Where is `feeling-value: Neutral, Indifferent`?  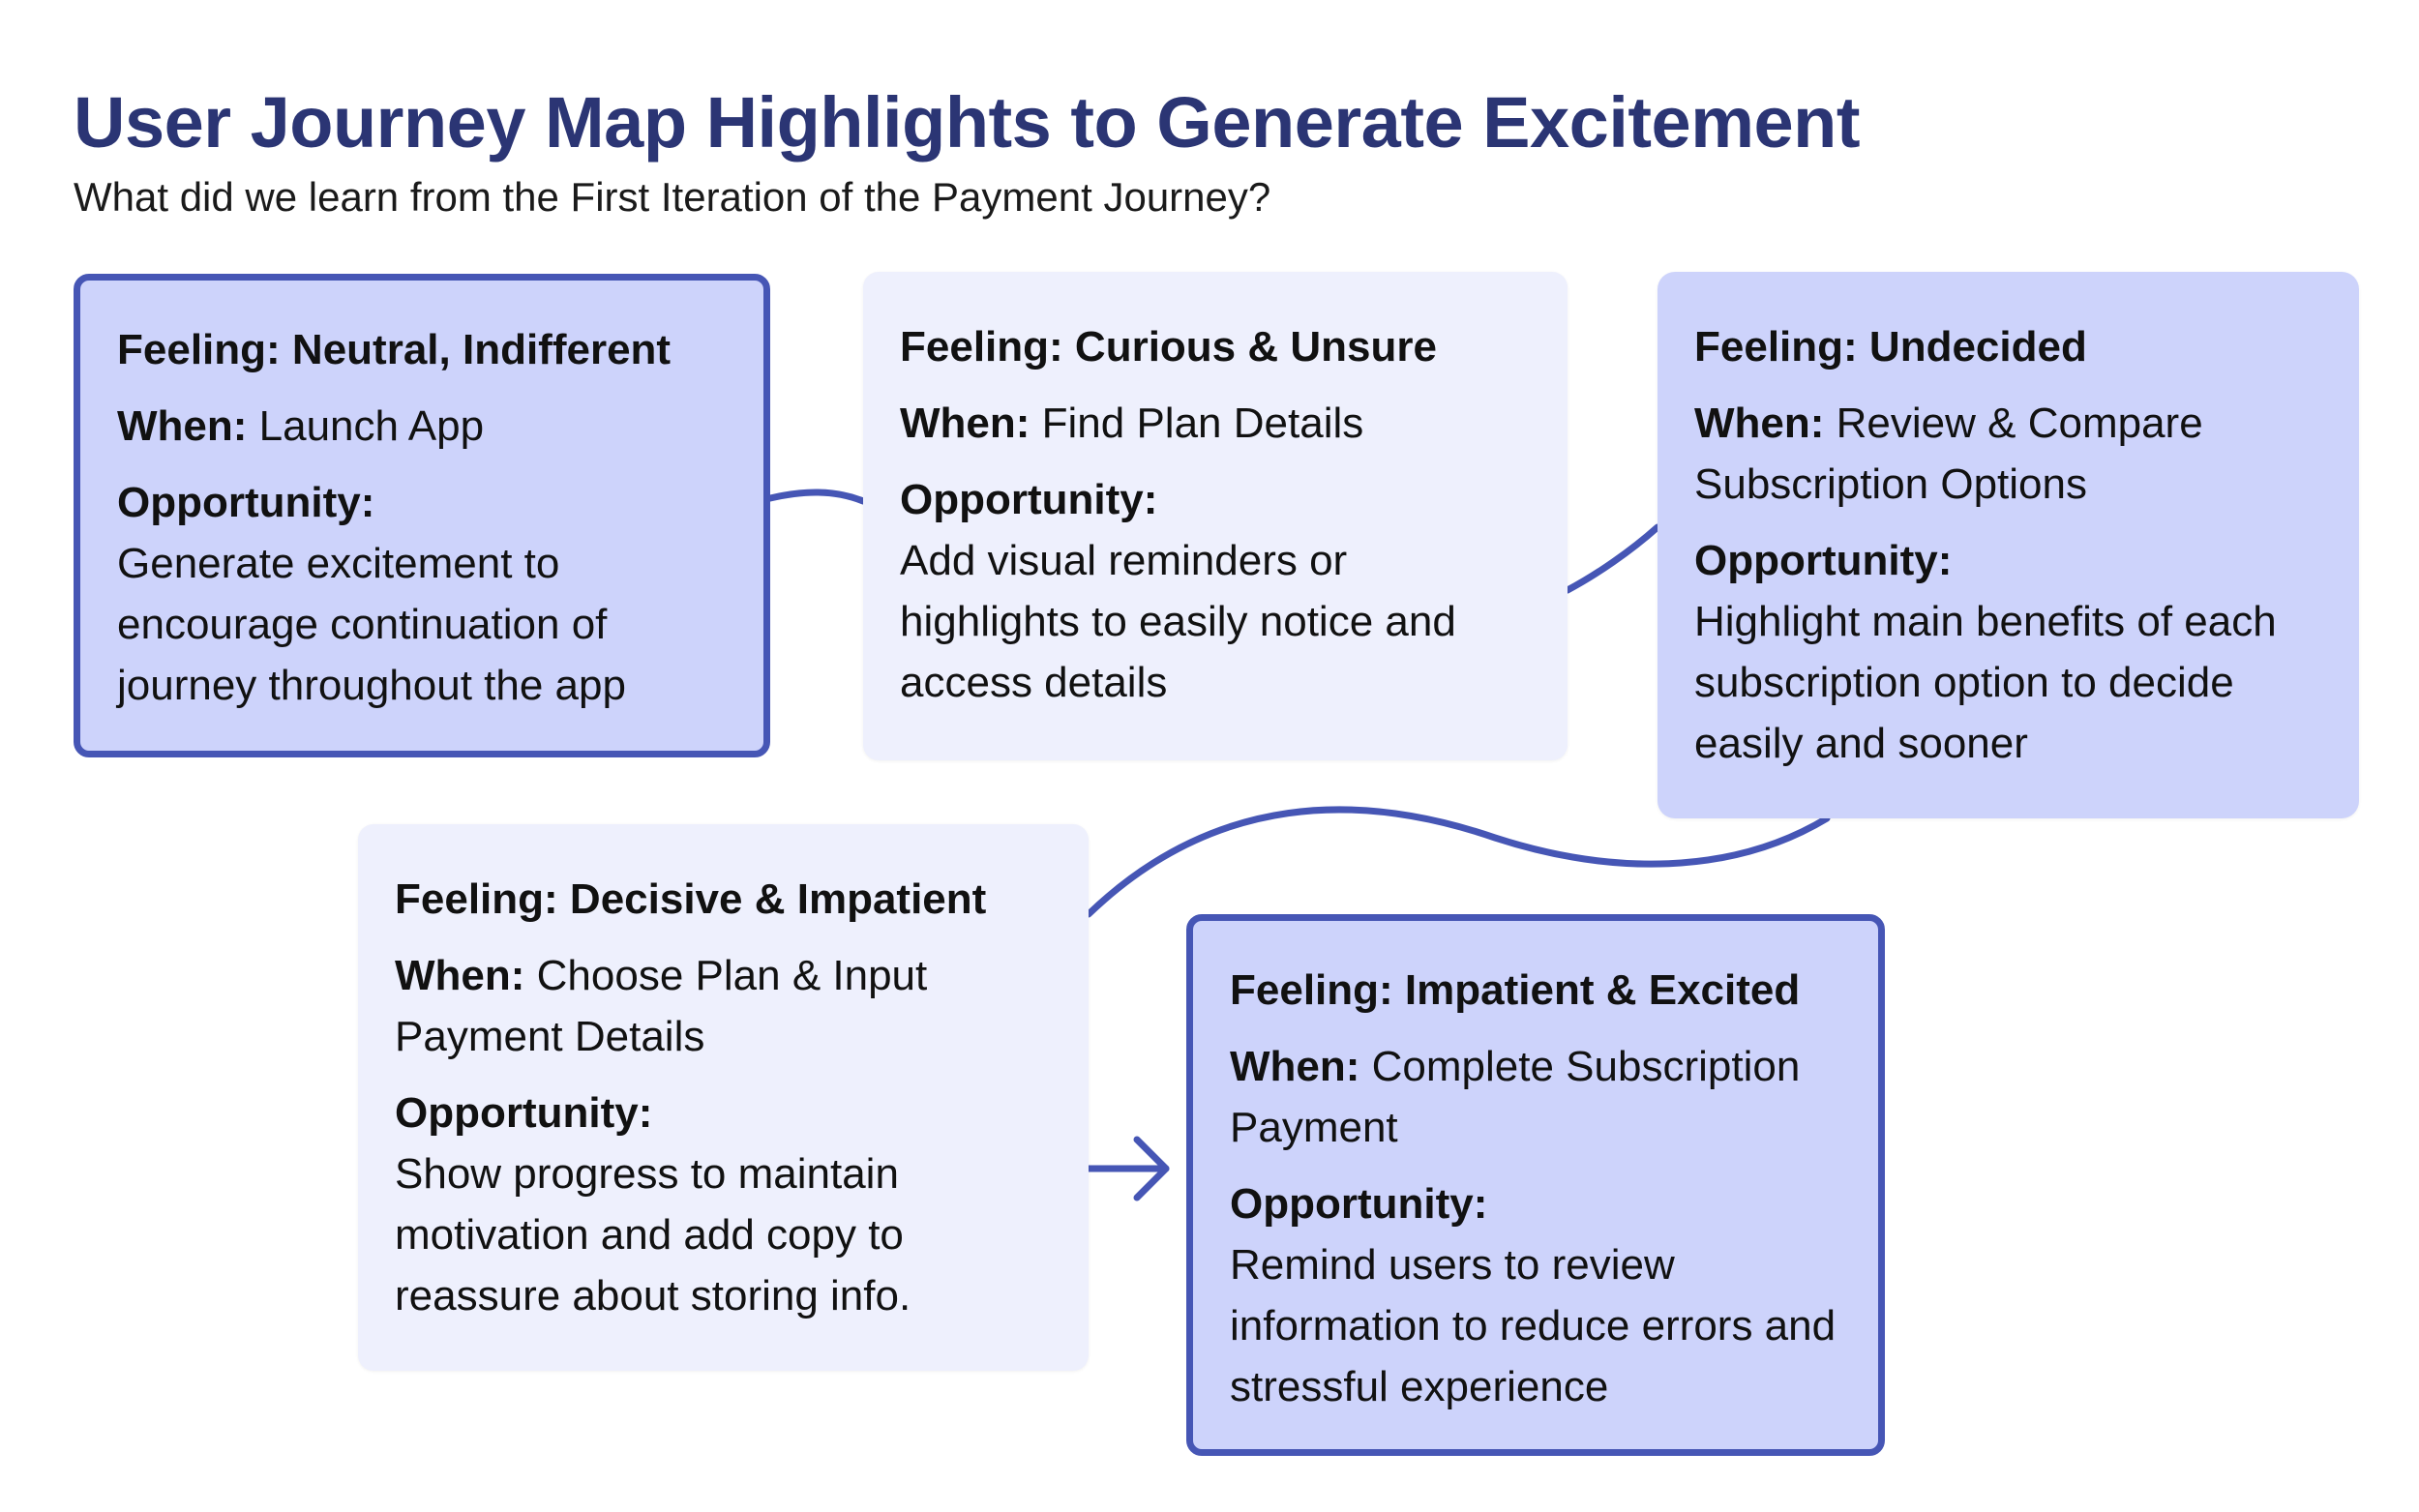 feeling-value: Neutral, Indifferent is located at coordinates (482, 350).